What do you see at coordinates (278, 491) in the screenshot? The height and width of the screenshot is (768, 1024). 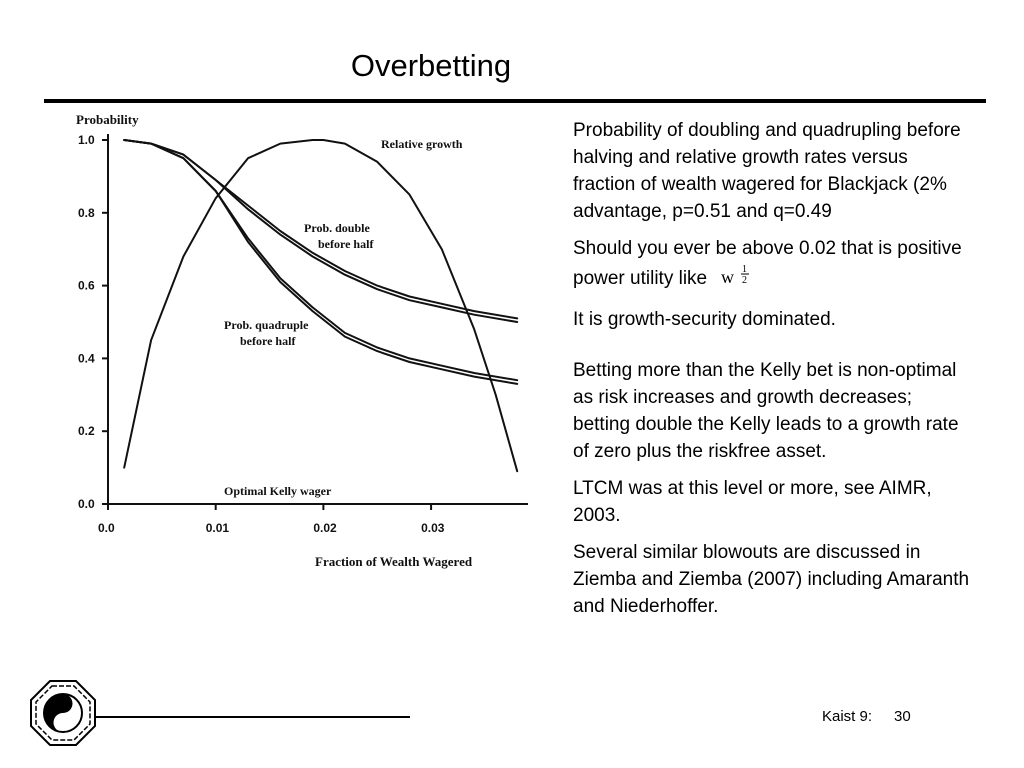 I see `annotation-optimal-kelly: Optimal Kelly wager` at bounding box center [278, 491].